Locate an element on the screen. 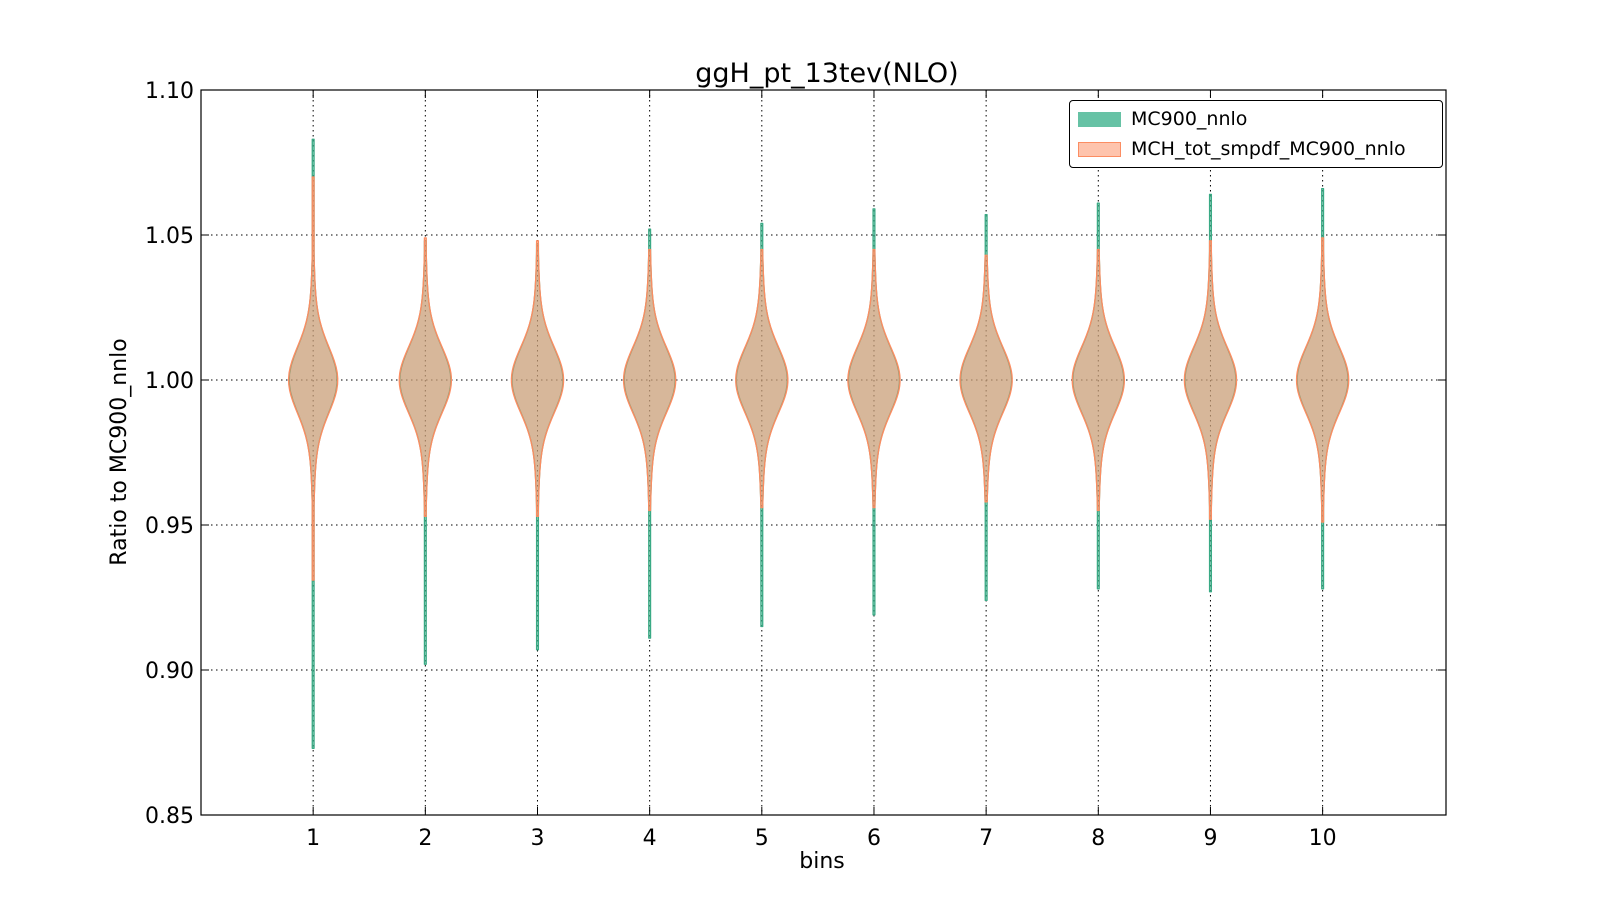 This screenshot has width=1600, height=900. x-tick-label: 7 is located at coordinates (986, 838).